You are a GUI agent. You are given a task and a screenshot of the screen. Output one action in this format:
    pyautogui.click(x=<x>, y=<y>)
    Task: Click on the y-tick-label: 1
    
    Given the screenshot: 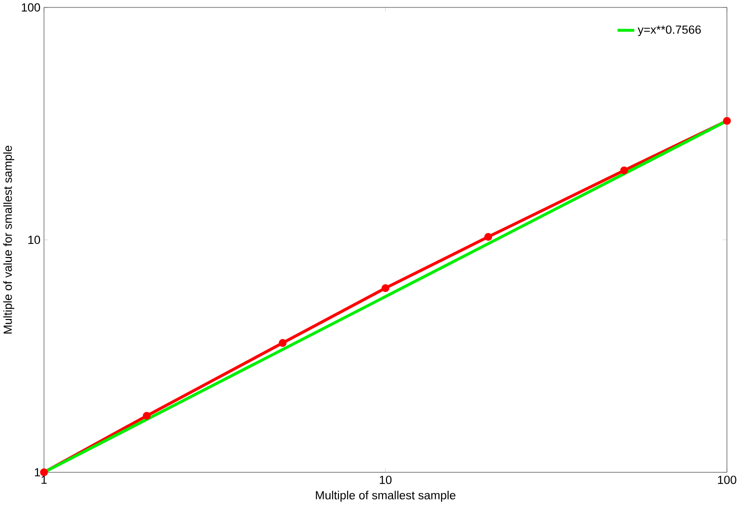 What is the action you would take?
    pyautogui.click(x=37, y=472)
    